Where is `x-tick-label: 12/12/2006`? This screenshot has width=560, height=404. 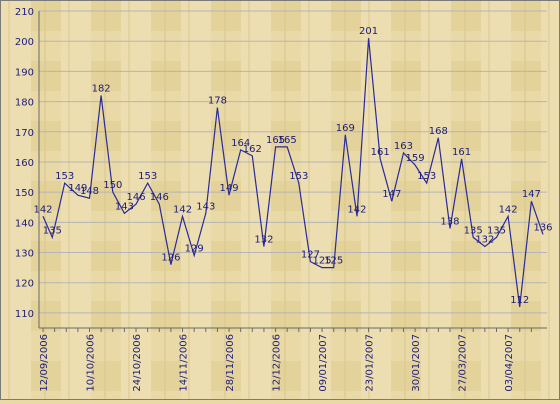
x-tick-label: 12/12/2006 is located at coordinates (277, 363).